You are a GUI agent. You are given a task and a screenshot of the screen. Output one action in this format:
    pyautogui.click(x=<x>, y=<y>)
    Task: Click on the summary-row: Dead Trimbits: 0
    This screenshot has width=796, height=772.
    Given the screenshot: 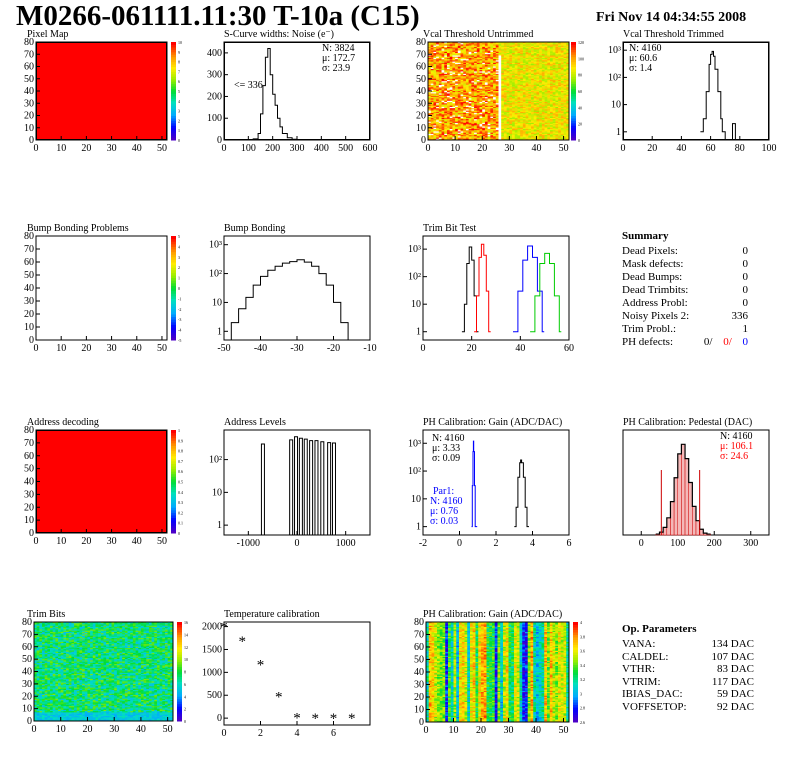 What is the action you would take?
    pyautogui.click(x=685, y=290)
    